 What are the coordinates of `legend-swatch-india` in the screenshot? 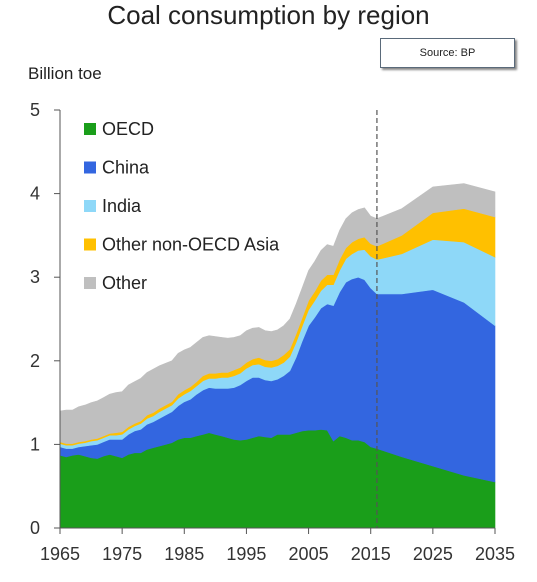 It's located at (90, 206).